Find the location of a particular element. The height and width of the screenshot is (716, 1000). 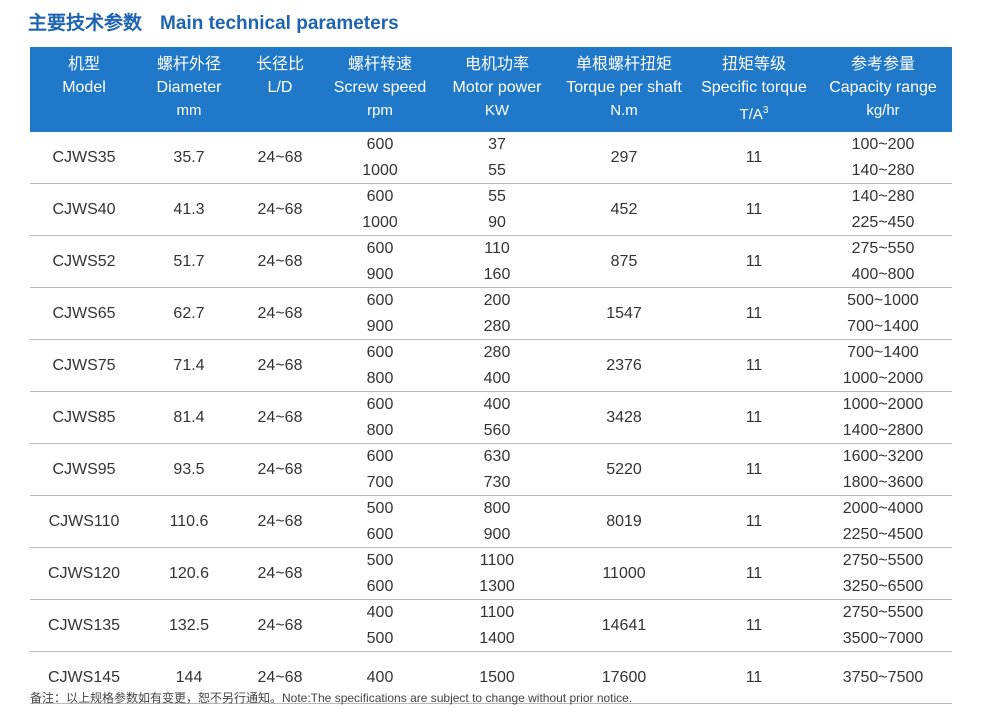

cell-power-value: 200 is located at coordinates (497, 301).